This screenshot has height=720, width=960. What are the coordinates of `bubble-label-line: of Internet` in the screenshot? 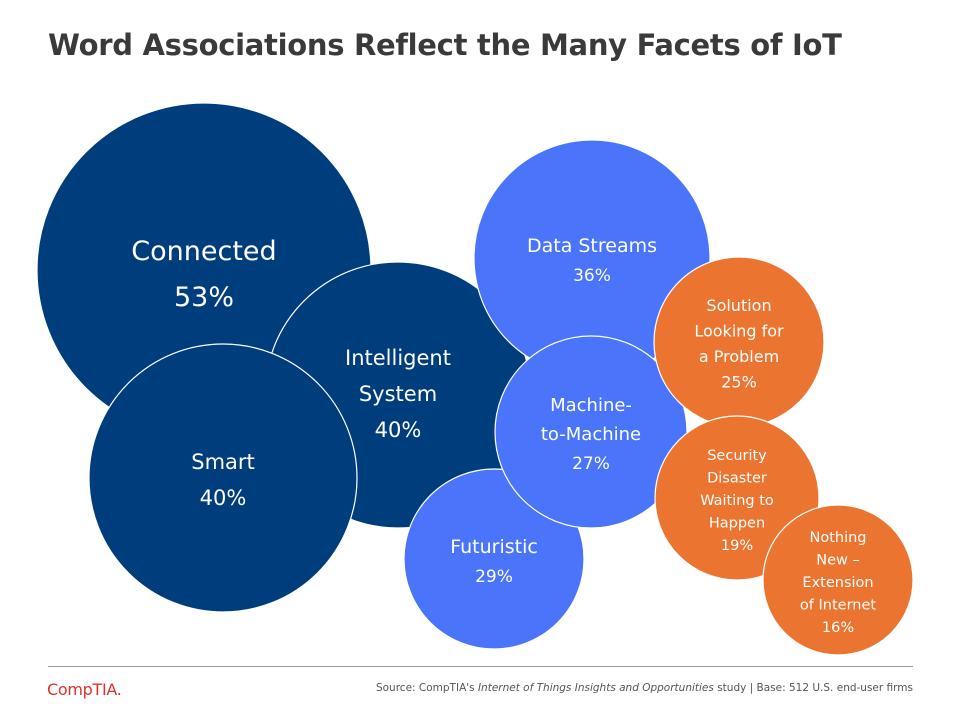 It's located at (838, 606).